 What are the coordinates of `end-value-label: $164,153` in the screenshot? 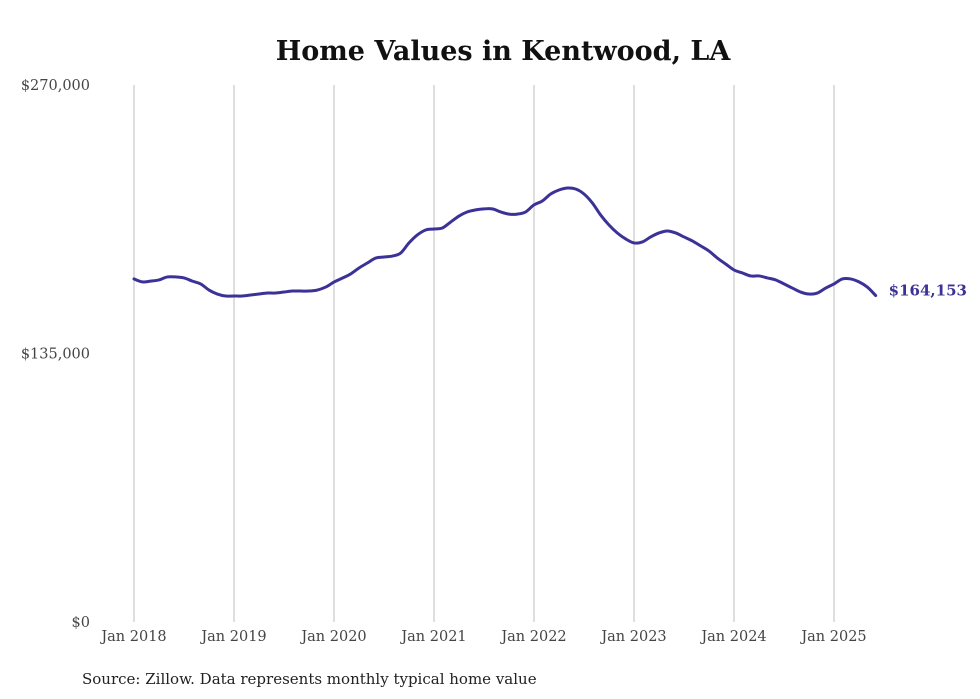 It's located at (928, 291).